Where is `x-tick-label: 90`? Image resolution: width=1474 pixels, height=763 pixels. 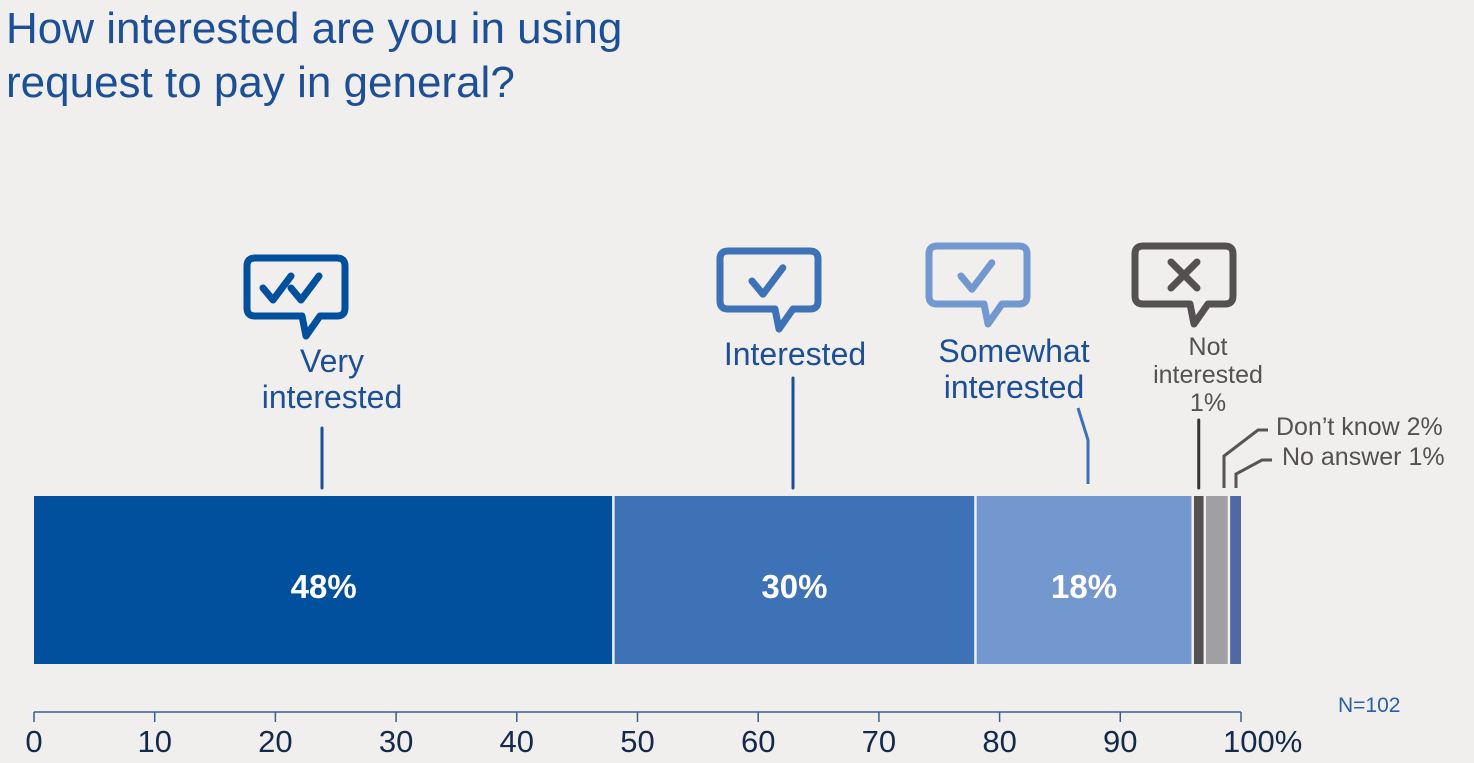 x-tick-label: 90 is located at coordinates (1120, 741).